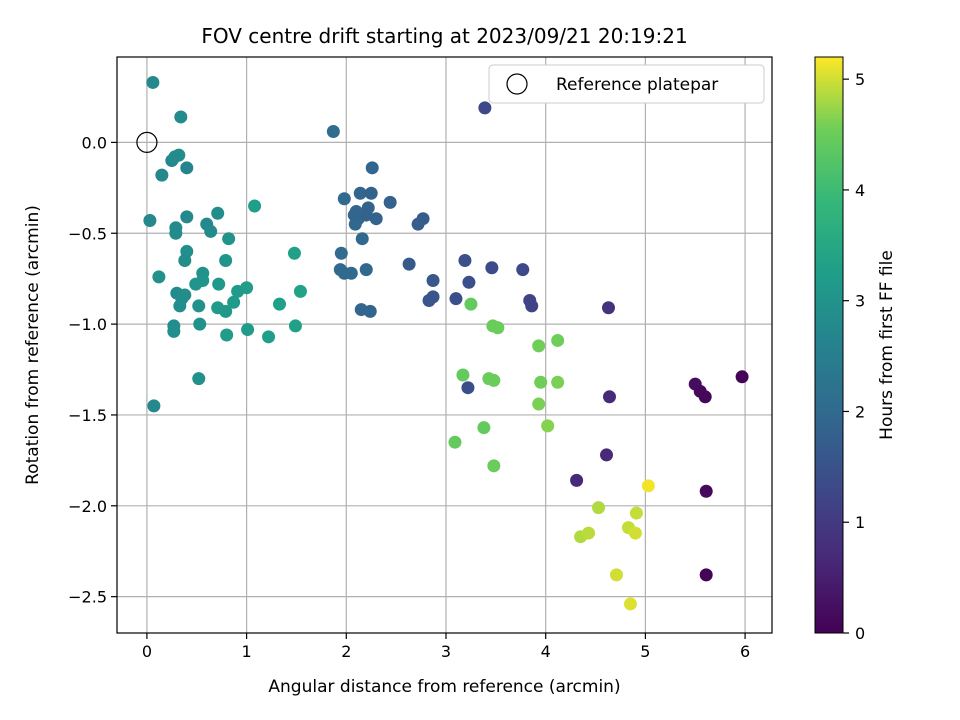 The image size is (960, 720). I want to click on colorbar-gradient, so click(829, 345).